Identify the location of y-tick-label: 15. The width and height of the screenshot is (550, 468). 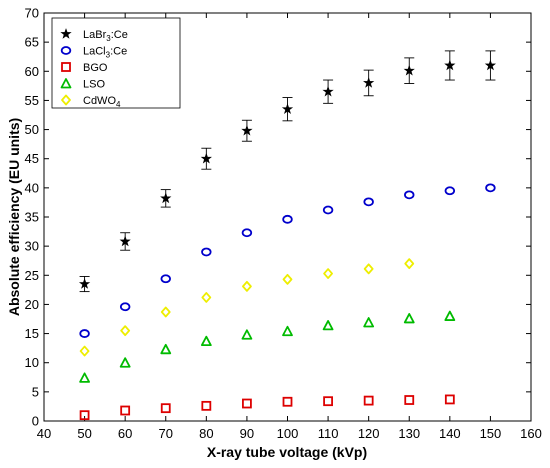
(32, 333).